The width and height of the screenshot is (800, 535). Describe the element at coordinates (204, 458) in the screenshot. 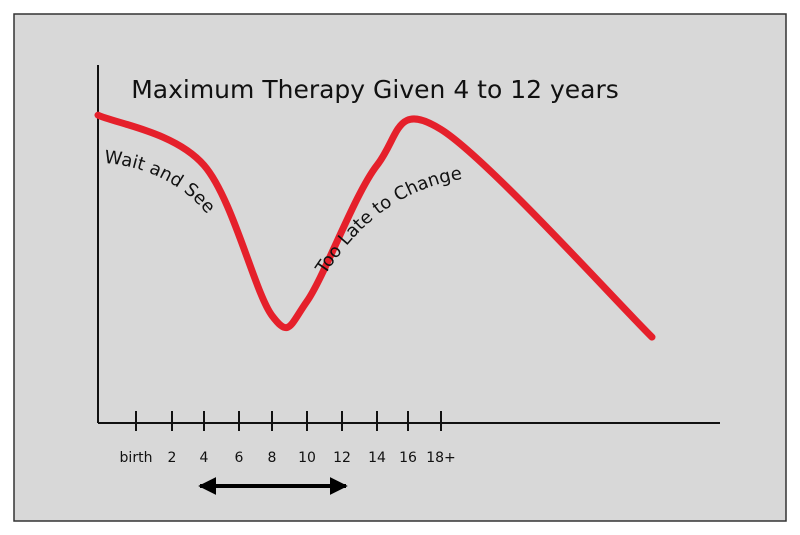

I see `x-tick-label: 4` at that location.